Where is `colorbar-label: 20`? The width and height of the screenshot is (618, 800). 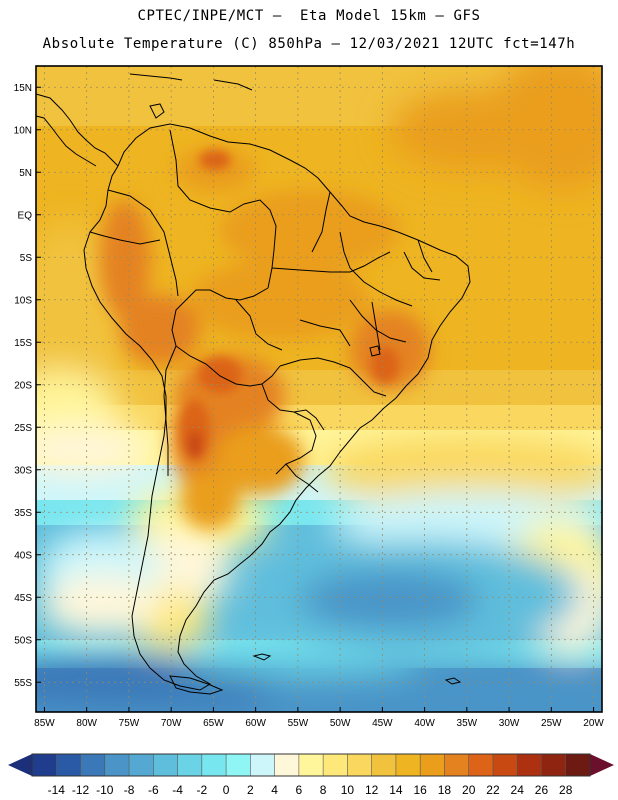 colorbar-label: 20 is located at coordinates (469, 790).